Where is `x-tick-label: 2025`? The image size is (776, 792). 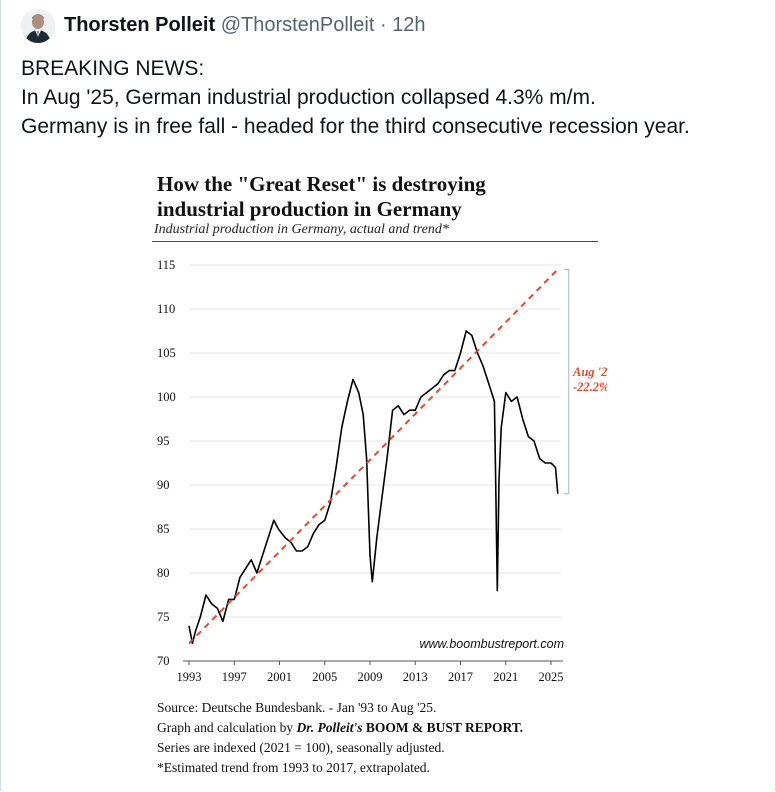 x-tick-label: 2025 is located at coordinates (551, 677).